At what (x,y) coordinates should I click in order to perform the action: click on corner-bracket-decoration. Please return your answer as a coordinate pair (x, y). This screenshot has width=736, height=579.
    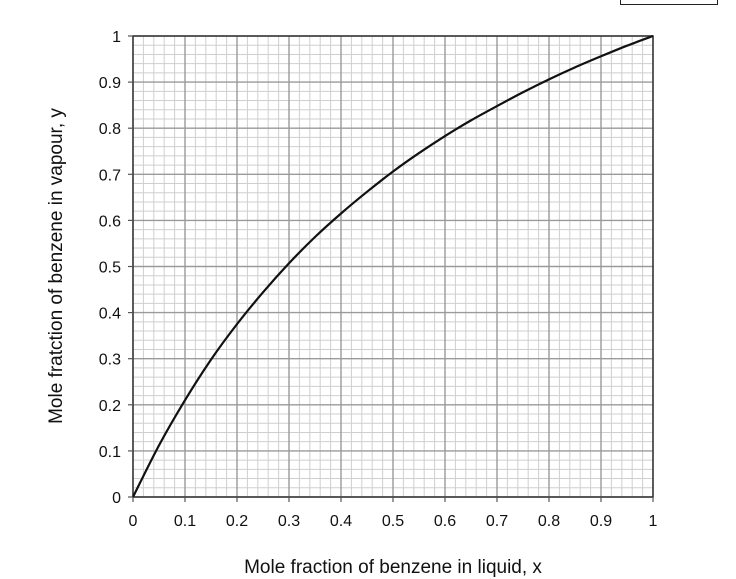
    Looking at the image, I should click on (669, 2).